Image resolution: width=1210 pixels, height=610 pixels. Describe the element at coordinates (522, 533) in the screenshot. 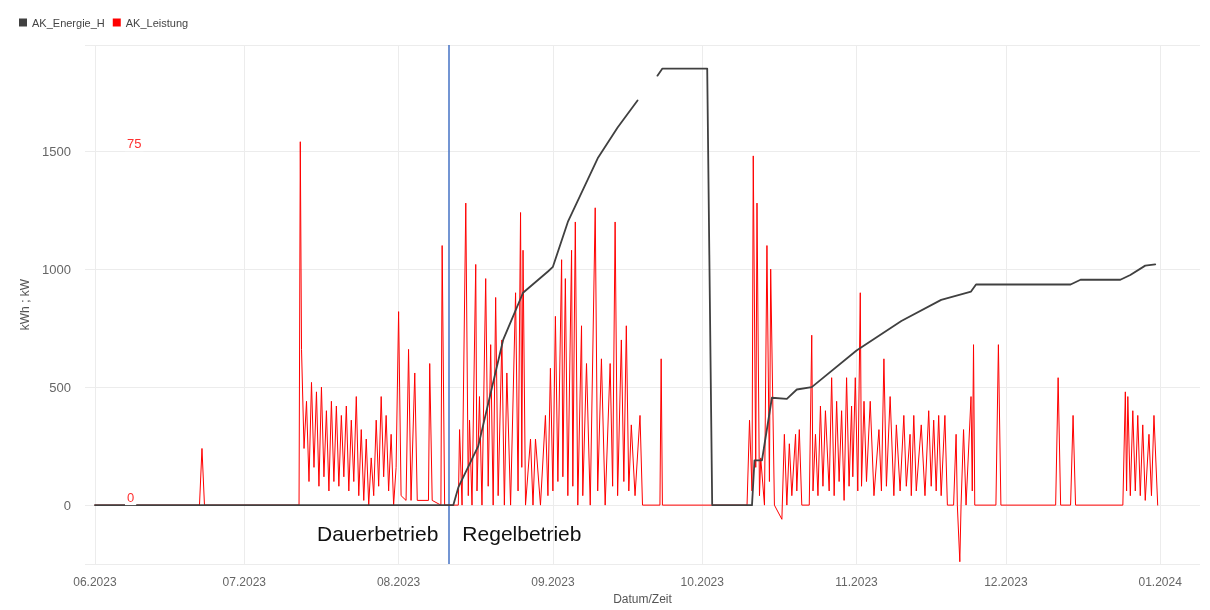

I see `annotation: Regelbetrieb` at that location.